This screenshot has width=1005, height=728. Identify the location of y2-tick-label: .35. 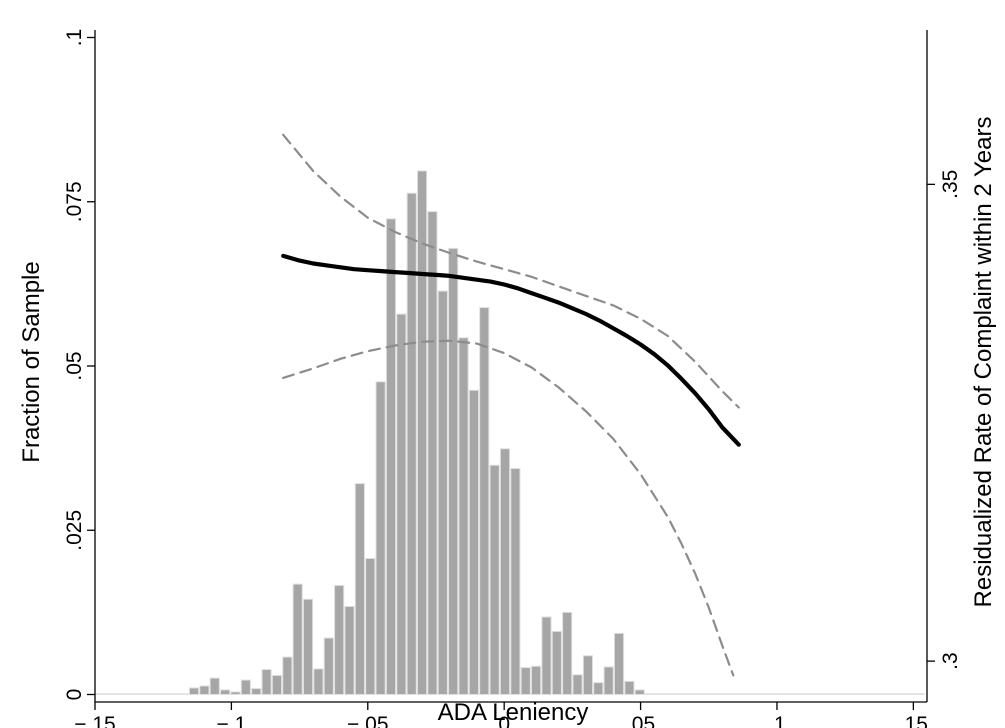
(950, 184).